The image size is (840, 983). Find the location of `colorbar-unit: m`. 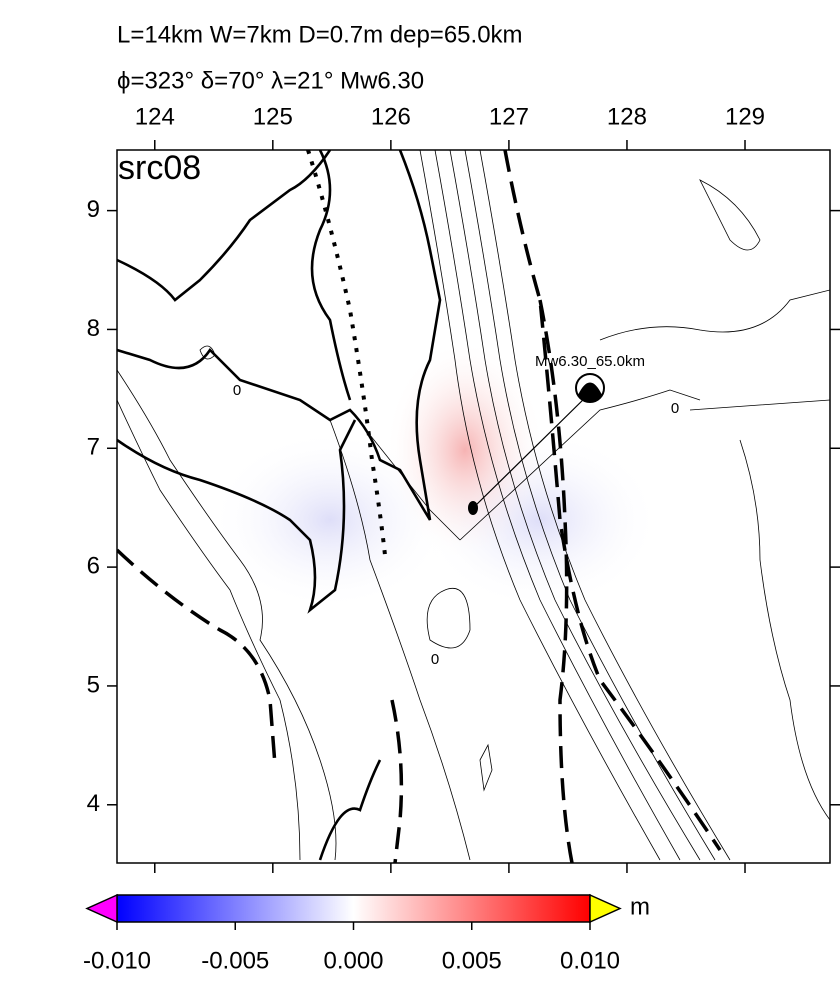

colorbar-unit: m is located at coordinates (640, 906).